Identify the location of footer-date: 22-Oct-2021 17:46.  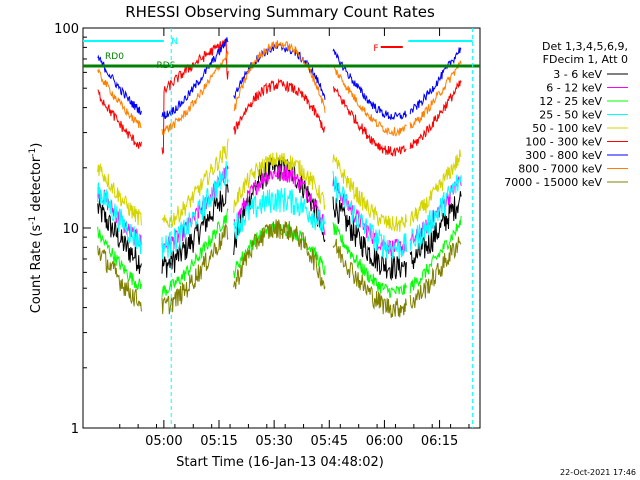
(598, 472).